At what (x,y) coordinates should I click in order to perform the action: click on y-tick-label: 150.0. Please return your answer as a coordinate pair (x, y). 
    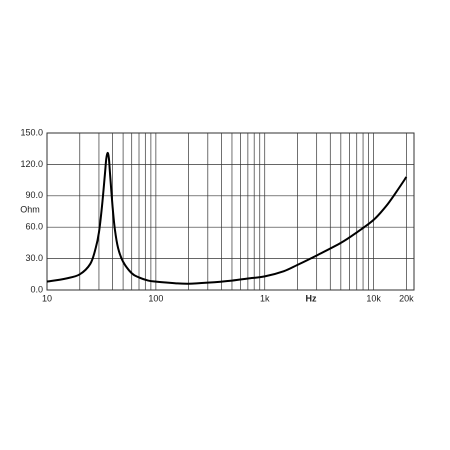
    Looking at the image, I should click on (31, 132).